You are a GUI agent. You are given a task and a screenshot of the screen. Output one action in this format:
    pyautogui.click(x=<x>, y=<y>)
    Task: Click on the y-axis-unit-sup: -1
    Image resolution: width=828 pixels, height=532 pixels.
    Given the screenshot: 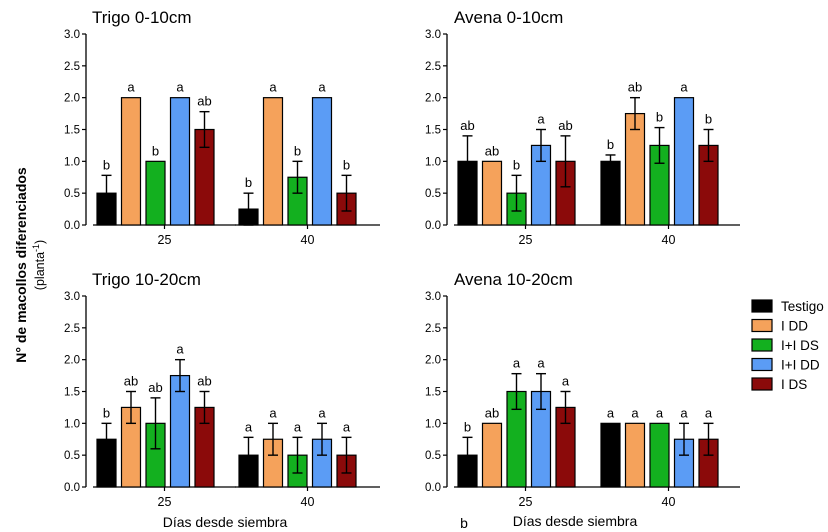 What is the action you would take?
    pyautogui.click(x=36, y=248)
    